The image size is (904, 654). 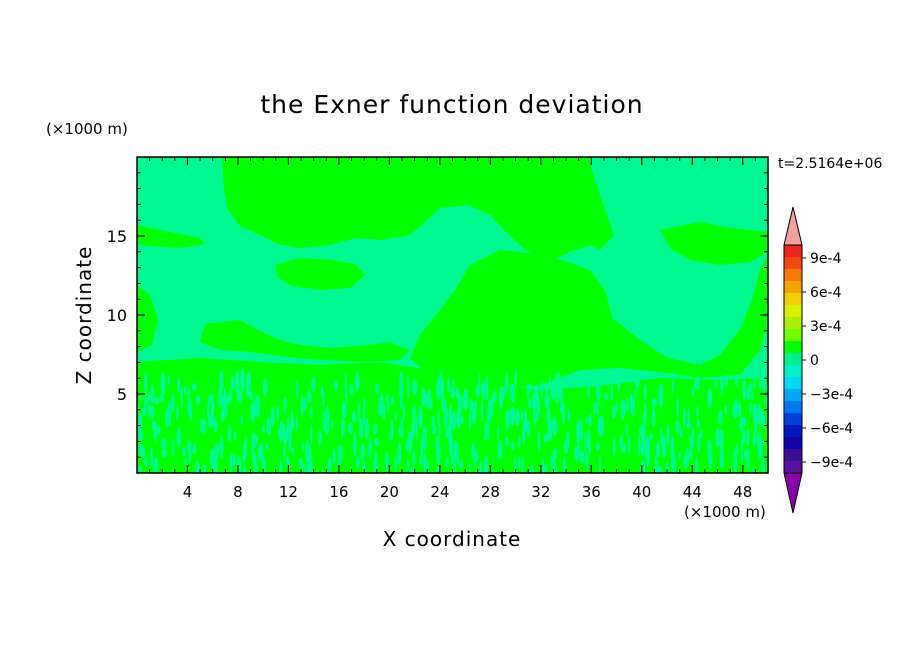 I want to click on x-tick-label: 40, so click(x=641, y=492).